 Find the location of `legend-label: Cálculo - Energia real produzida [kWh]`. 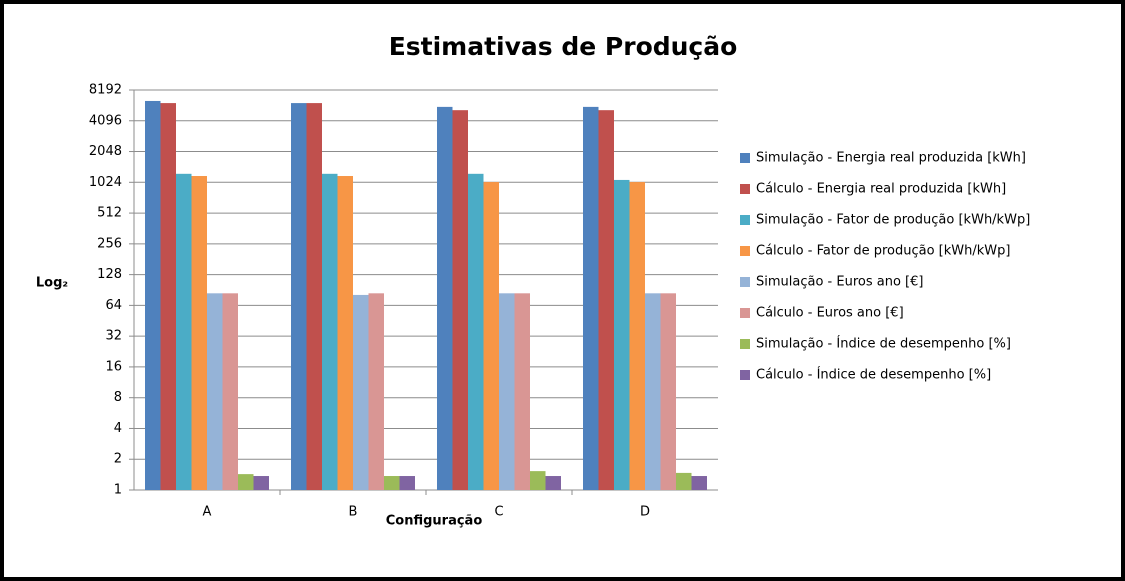

legend-label: Cálculo - Energia real produzida [kWh] is located at coordinates (881, 189).